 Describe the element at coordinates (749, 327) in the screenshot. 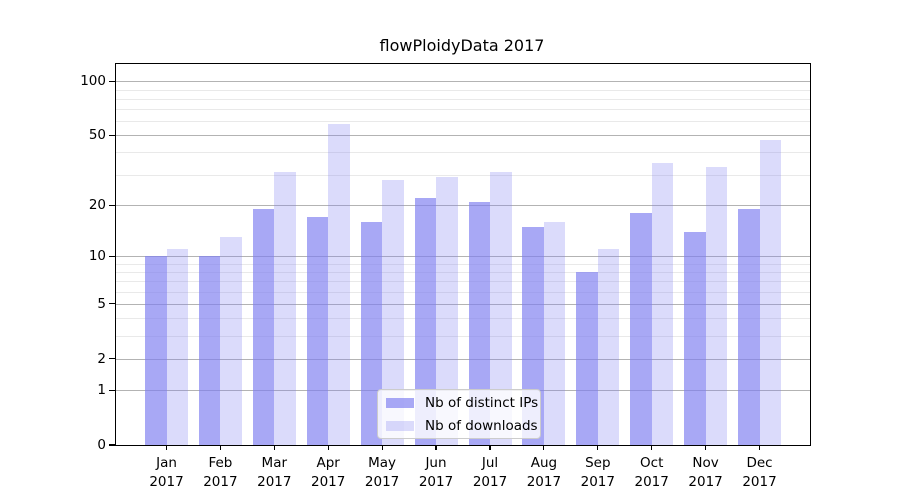

I see `bar-nb-of-distinct-ips-dec` at that location.